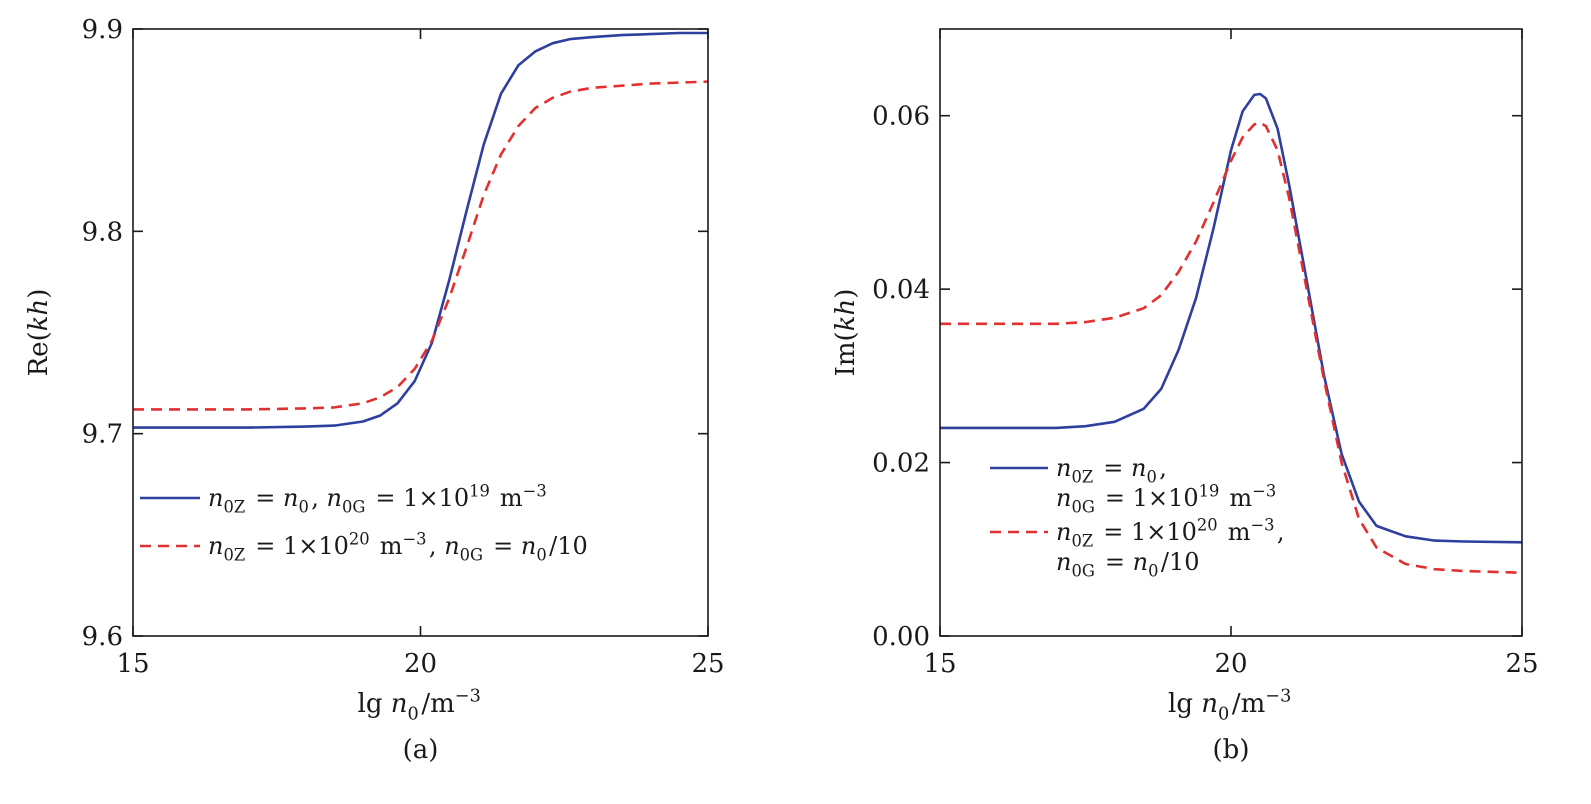 The width and height of the screenshot is (1591, 804). What do you see at coordinates (1111, 470) in the screenshot?
I see `legend-entry-1: n0Z = n0 ,` at bounding box center [1111, 470].